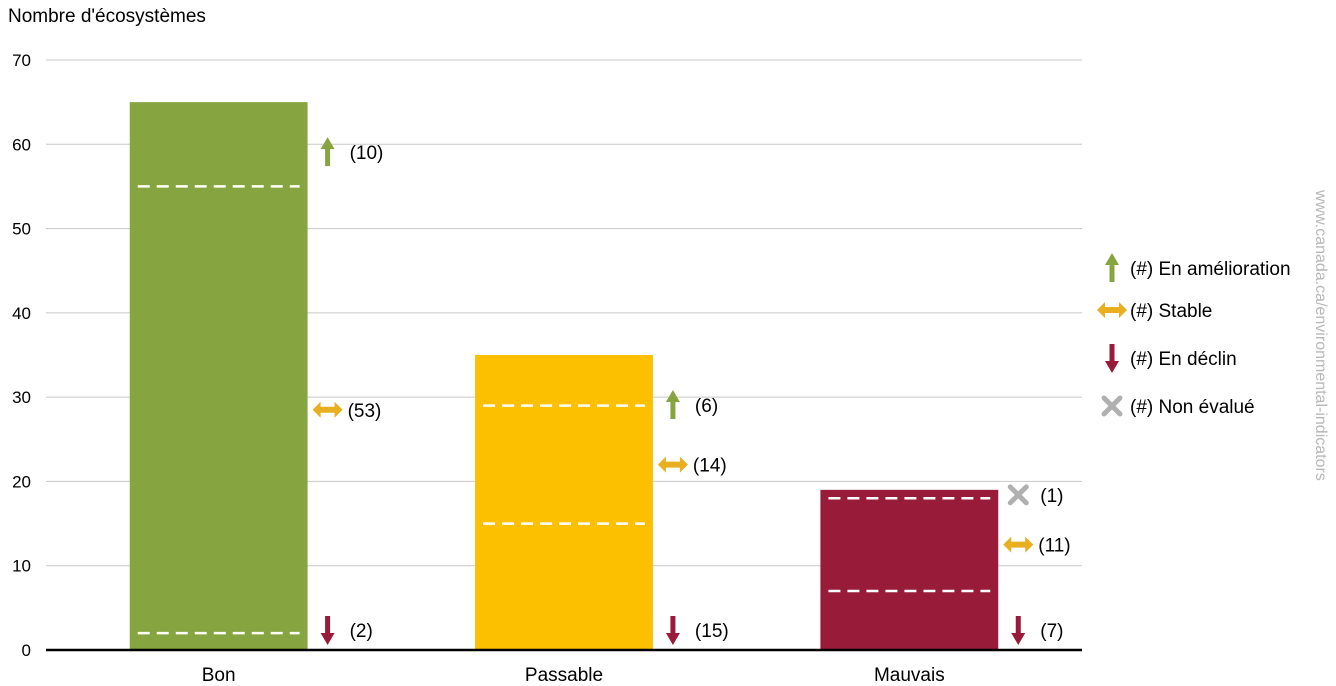  Describe the element at coordinates (21, 481) in the screenshot. I see `y-tick-label: 20` at that location.